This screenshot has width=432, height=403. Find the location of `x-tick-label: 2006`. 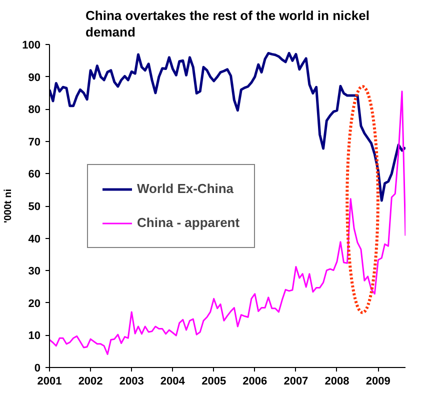

x-tick-label: 2006 is located at coordinates (255, 382).